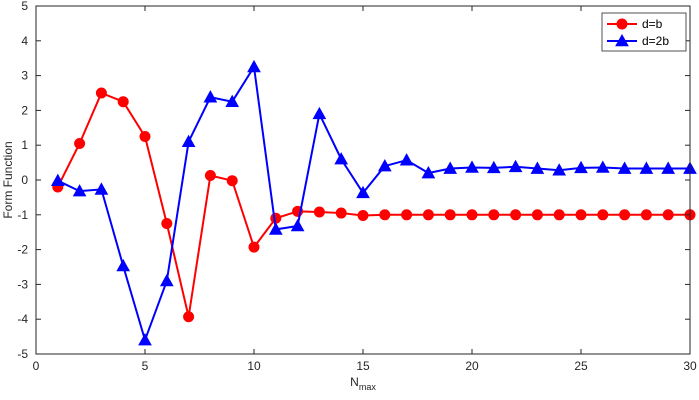 This screenshot has height=400, width=699. What do you see at coordinates (254, 366) in the screenshot?
I see `x-tick-label: 10` at bounding box center [254, 366].